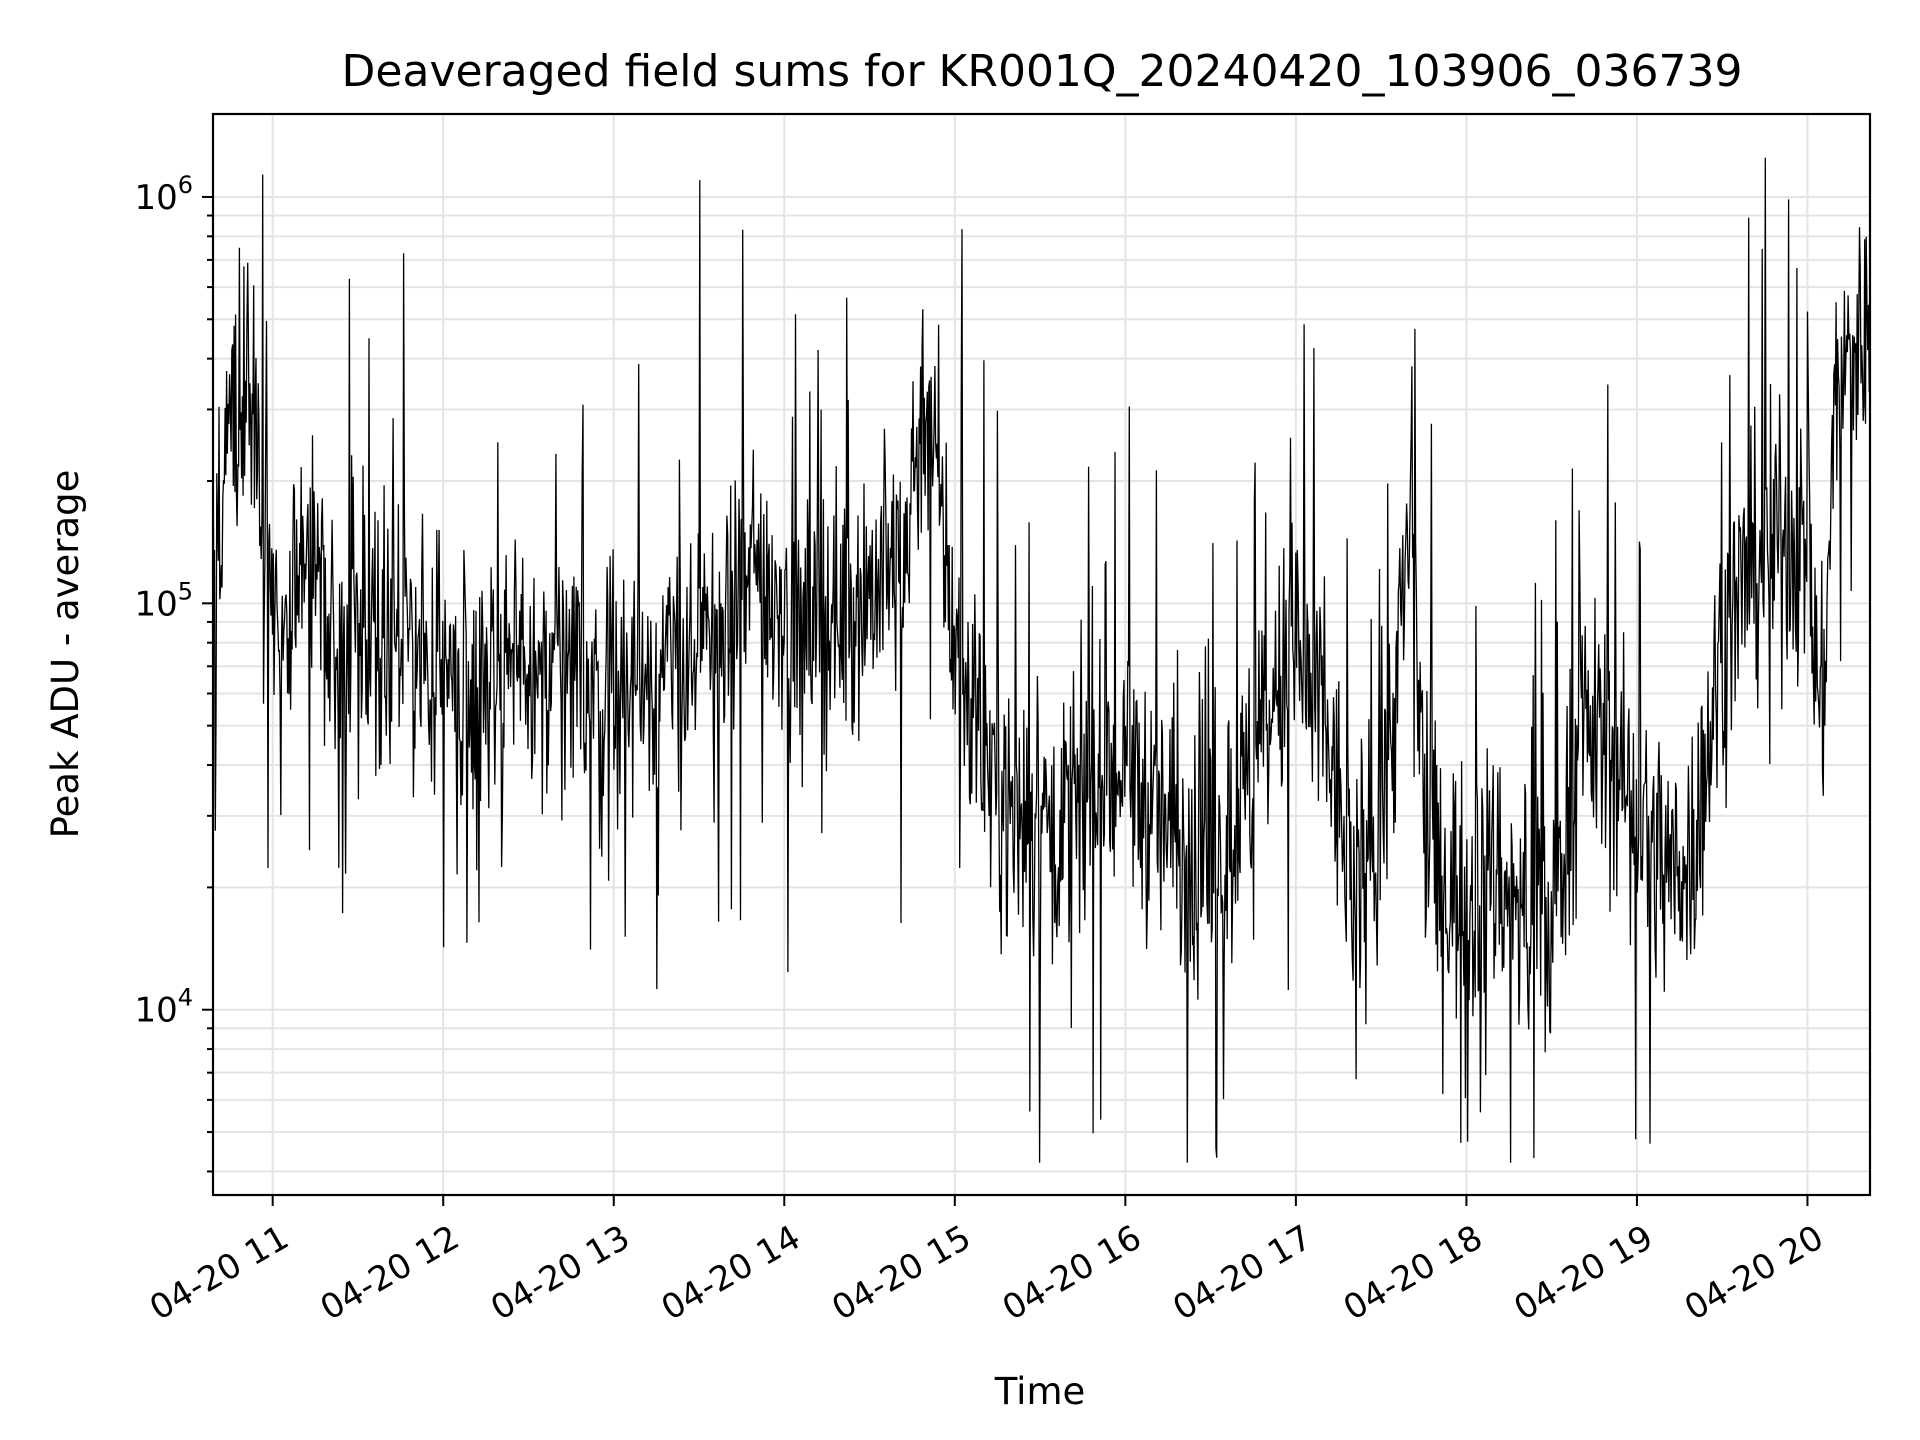  I want to click on x-tick-label: 04-20 19, so click(1583, 1273).